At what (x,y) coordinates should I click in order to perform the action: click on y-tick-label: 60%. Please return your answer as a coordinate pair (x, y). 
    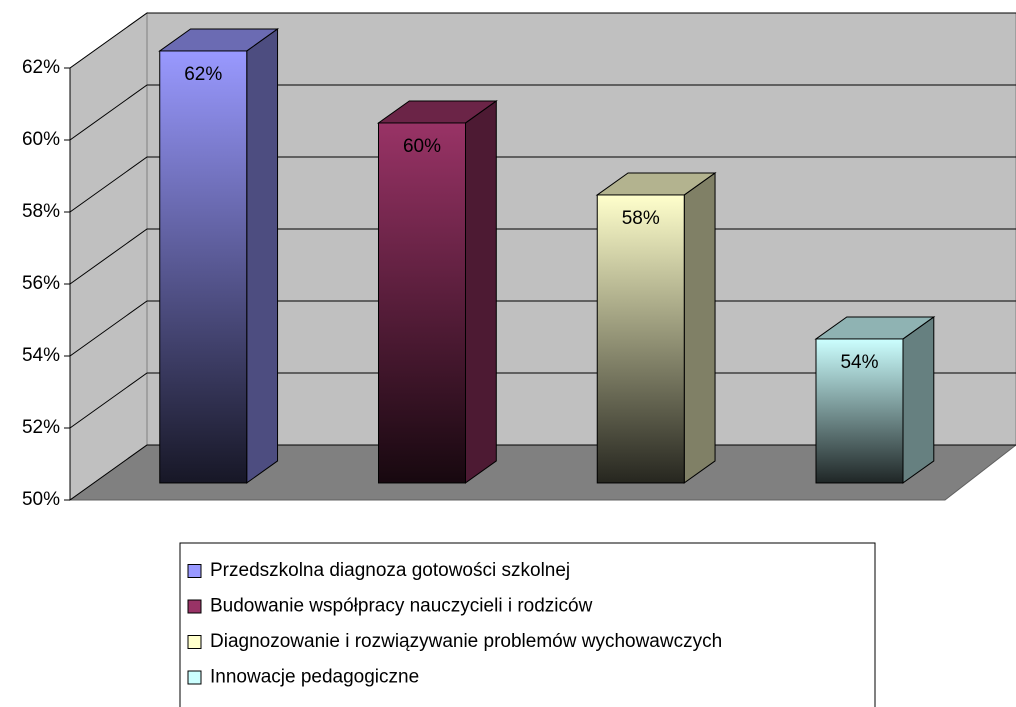
    Looking at the image, I should click on (41, 139).